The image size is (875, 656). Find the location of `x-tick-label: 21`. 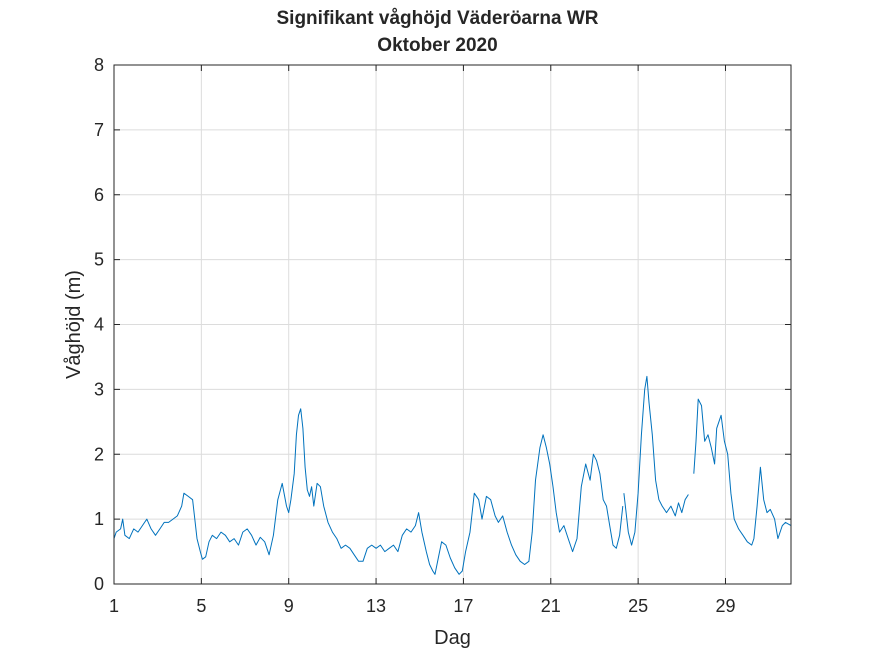

x-tick-label: 21 is located at coordinates (551, 606).